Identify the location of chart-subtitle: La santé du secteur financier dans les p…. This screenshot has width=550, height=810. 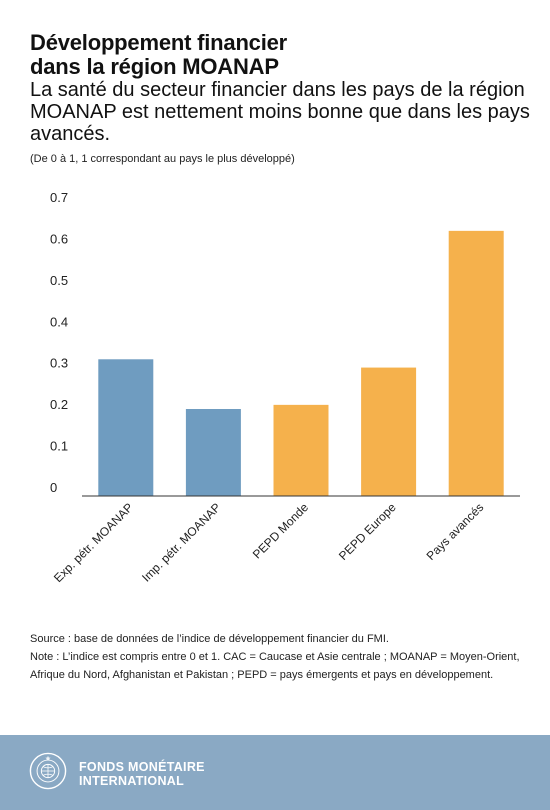
(280, 112).